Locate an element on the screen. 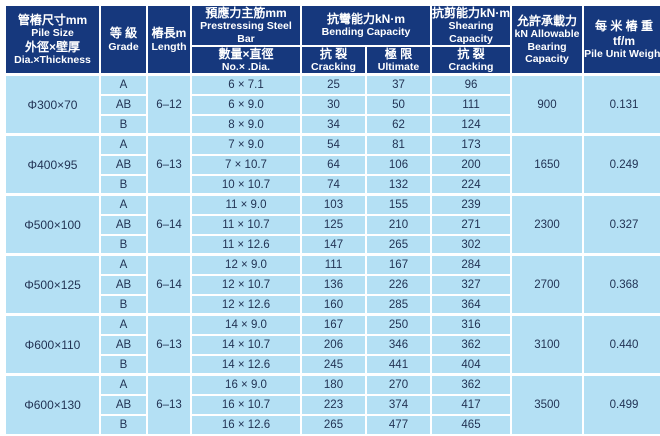  steel-bar-cell: 16 × 9.0 is located at coordinates (246, 384).